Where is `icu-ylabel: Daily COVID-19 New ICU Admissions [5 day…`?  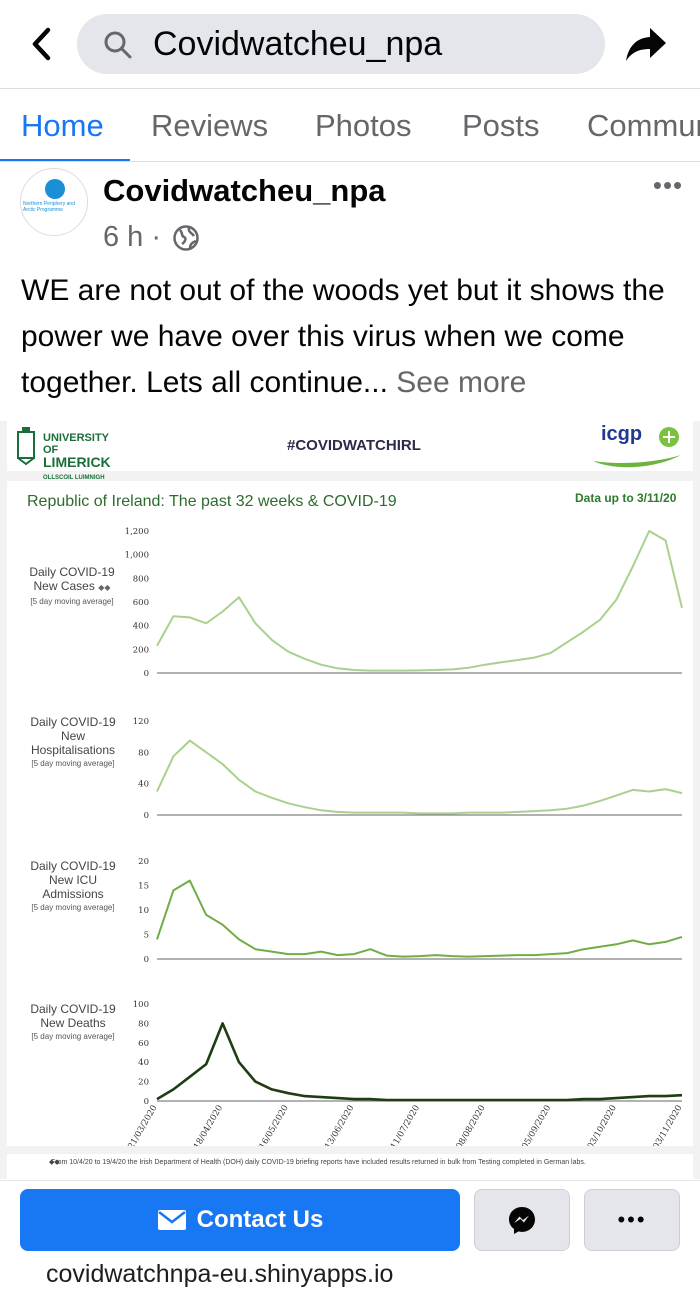 icu-ylabel: Daily COVID-19 New ICU Admissions [5 day… is located at coordinates (73, 887).